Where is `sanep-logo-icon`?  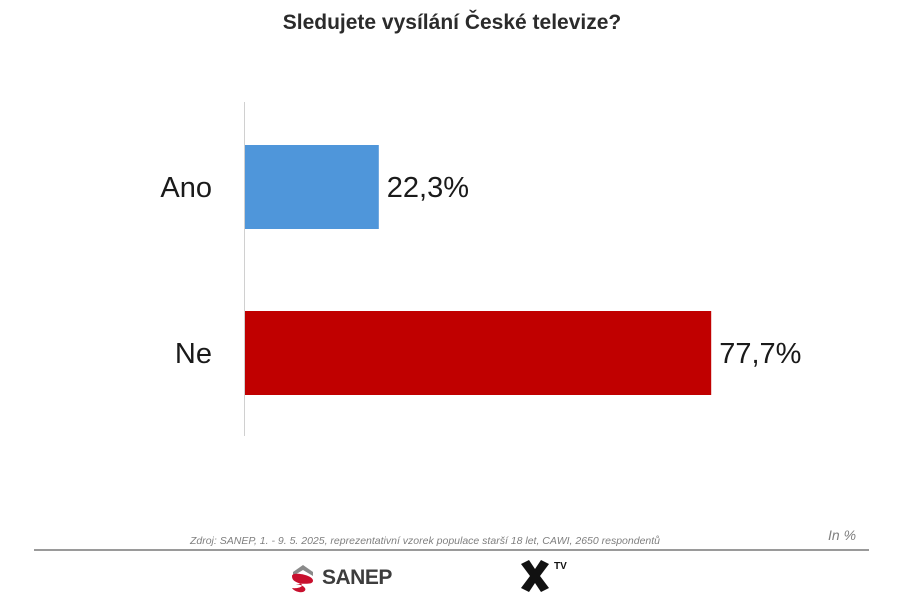 sanep-logo-icon is located at coordinates (303, 579).